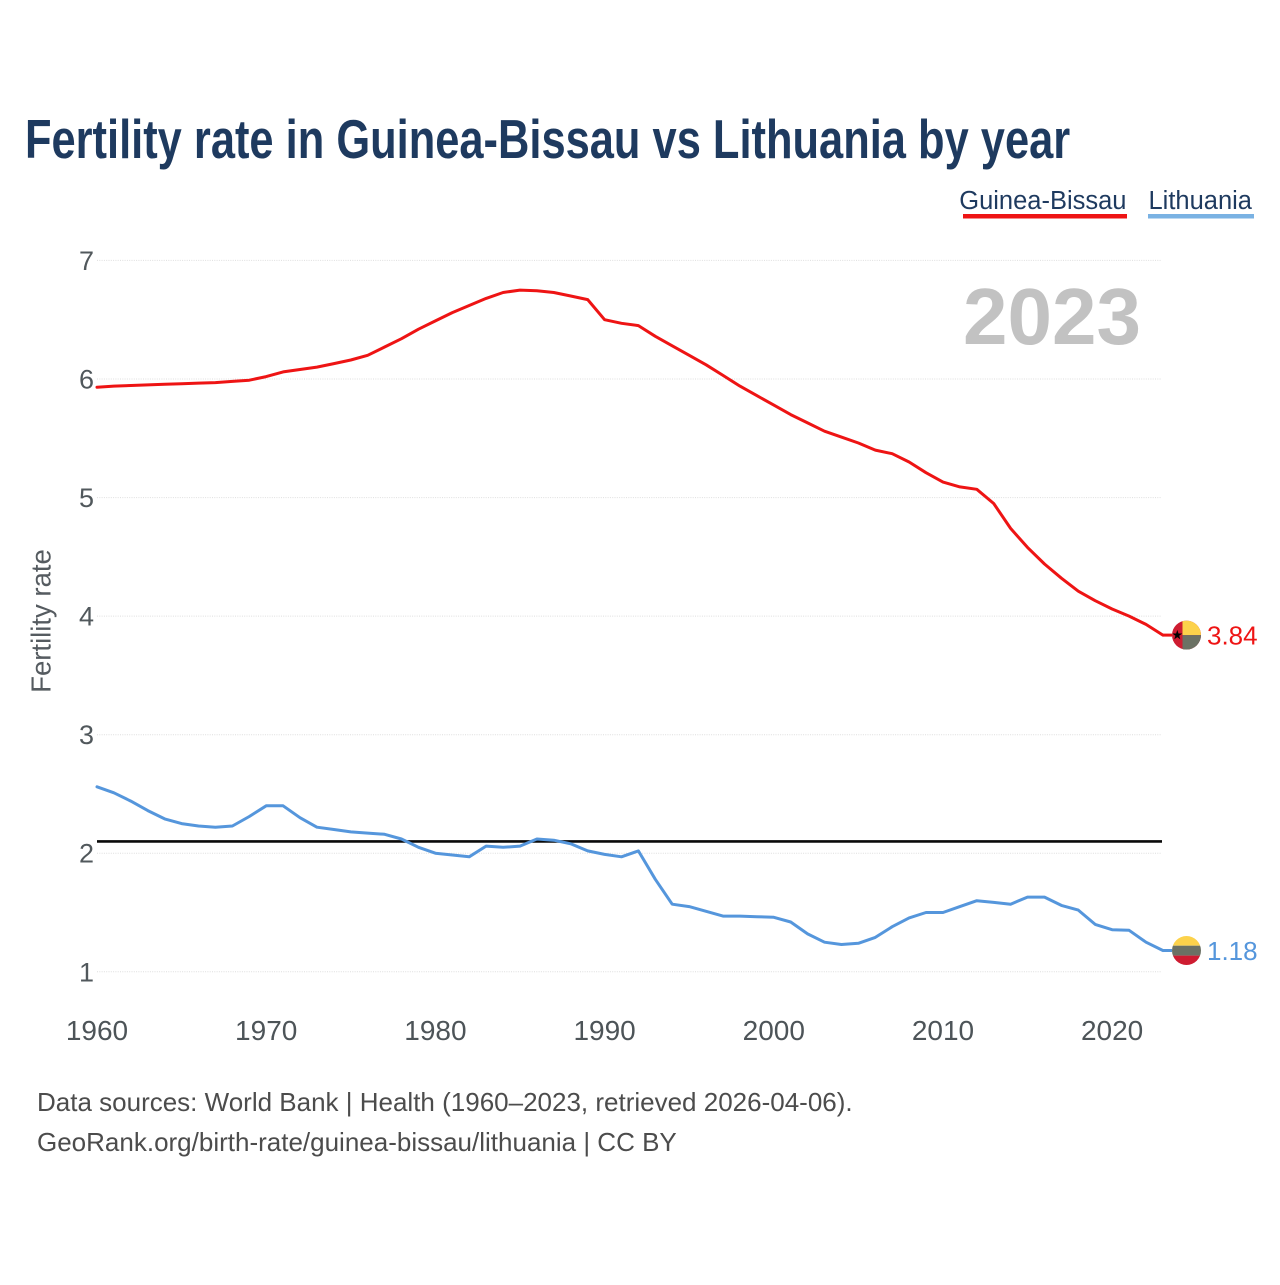  What do you see at coordinates (1042, 201) in the screenshot?
I see `svg-text: Guinea-Bissau` at bounding box center [1042, 201].